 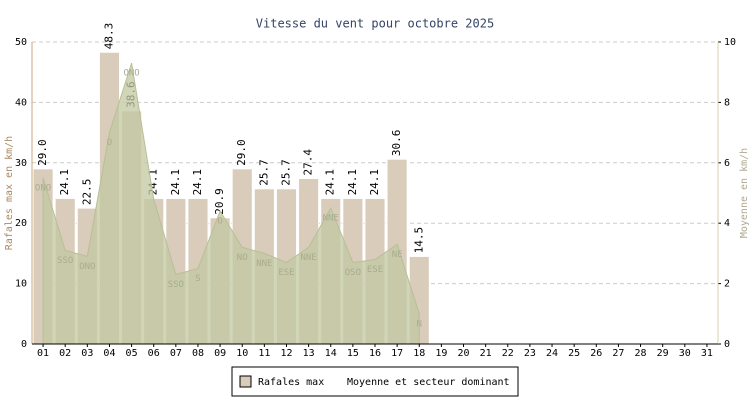 I want to click on x-tick-label: 01, so click(x=43, y=353).